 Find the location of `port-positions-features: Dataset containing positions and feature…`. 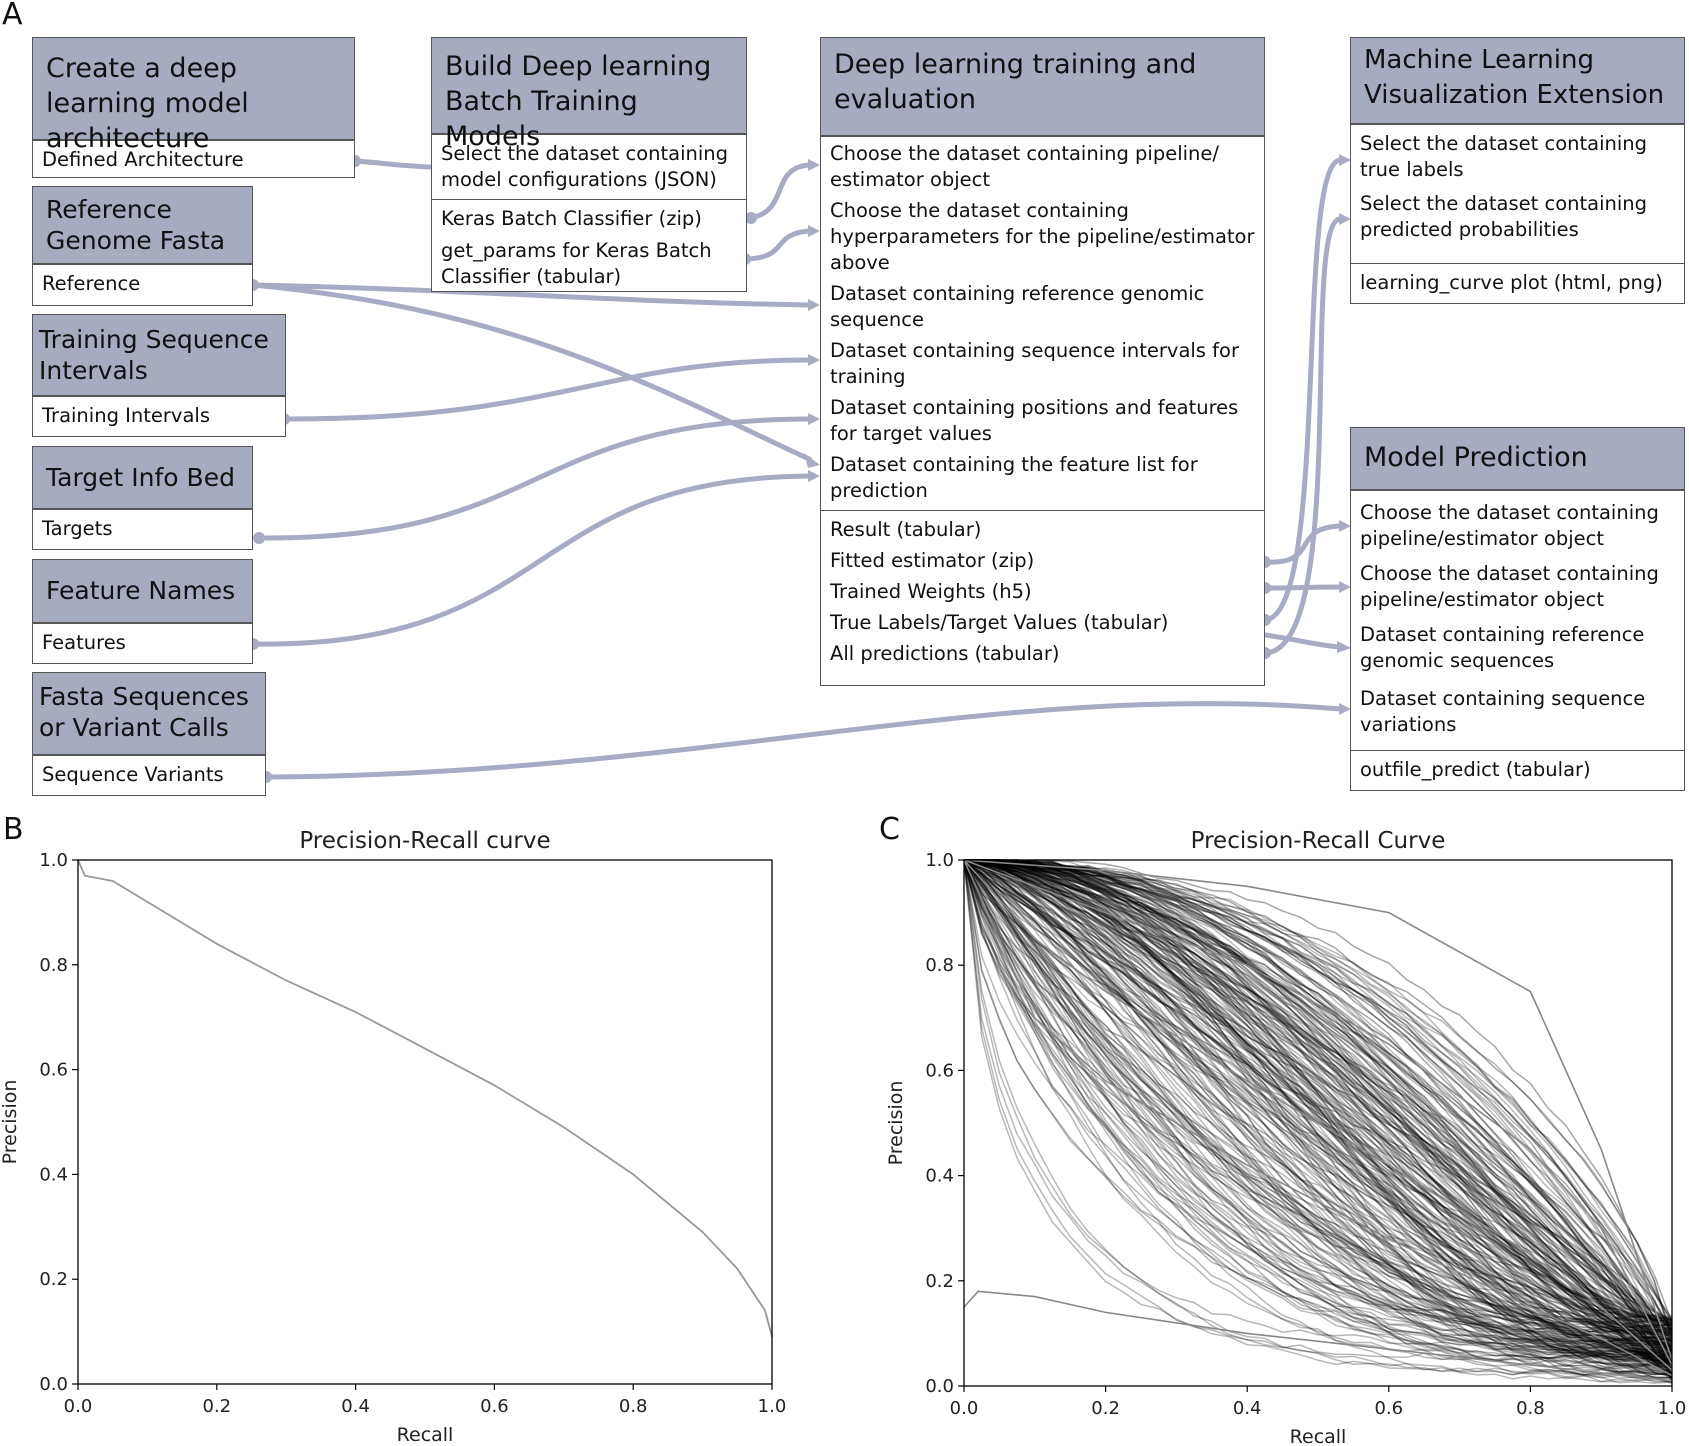

port-positions-features: Dataset containing positions and feature… is located at coordinates (1034, 420).